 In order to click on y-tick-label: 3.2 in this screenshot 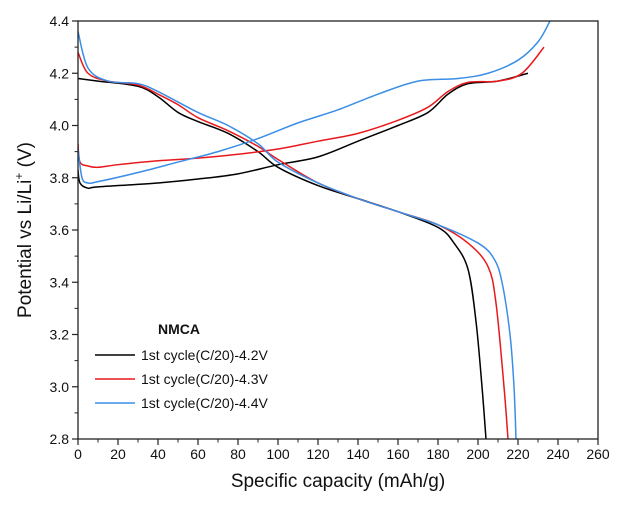, I will do `click(60, 335)`.